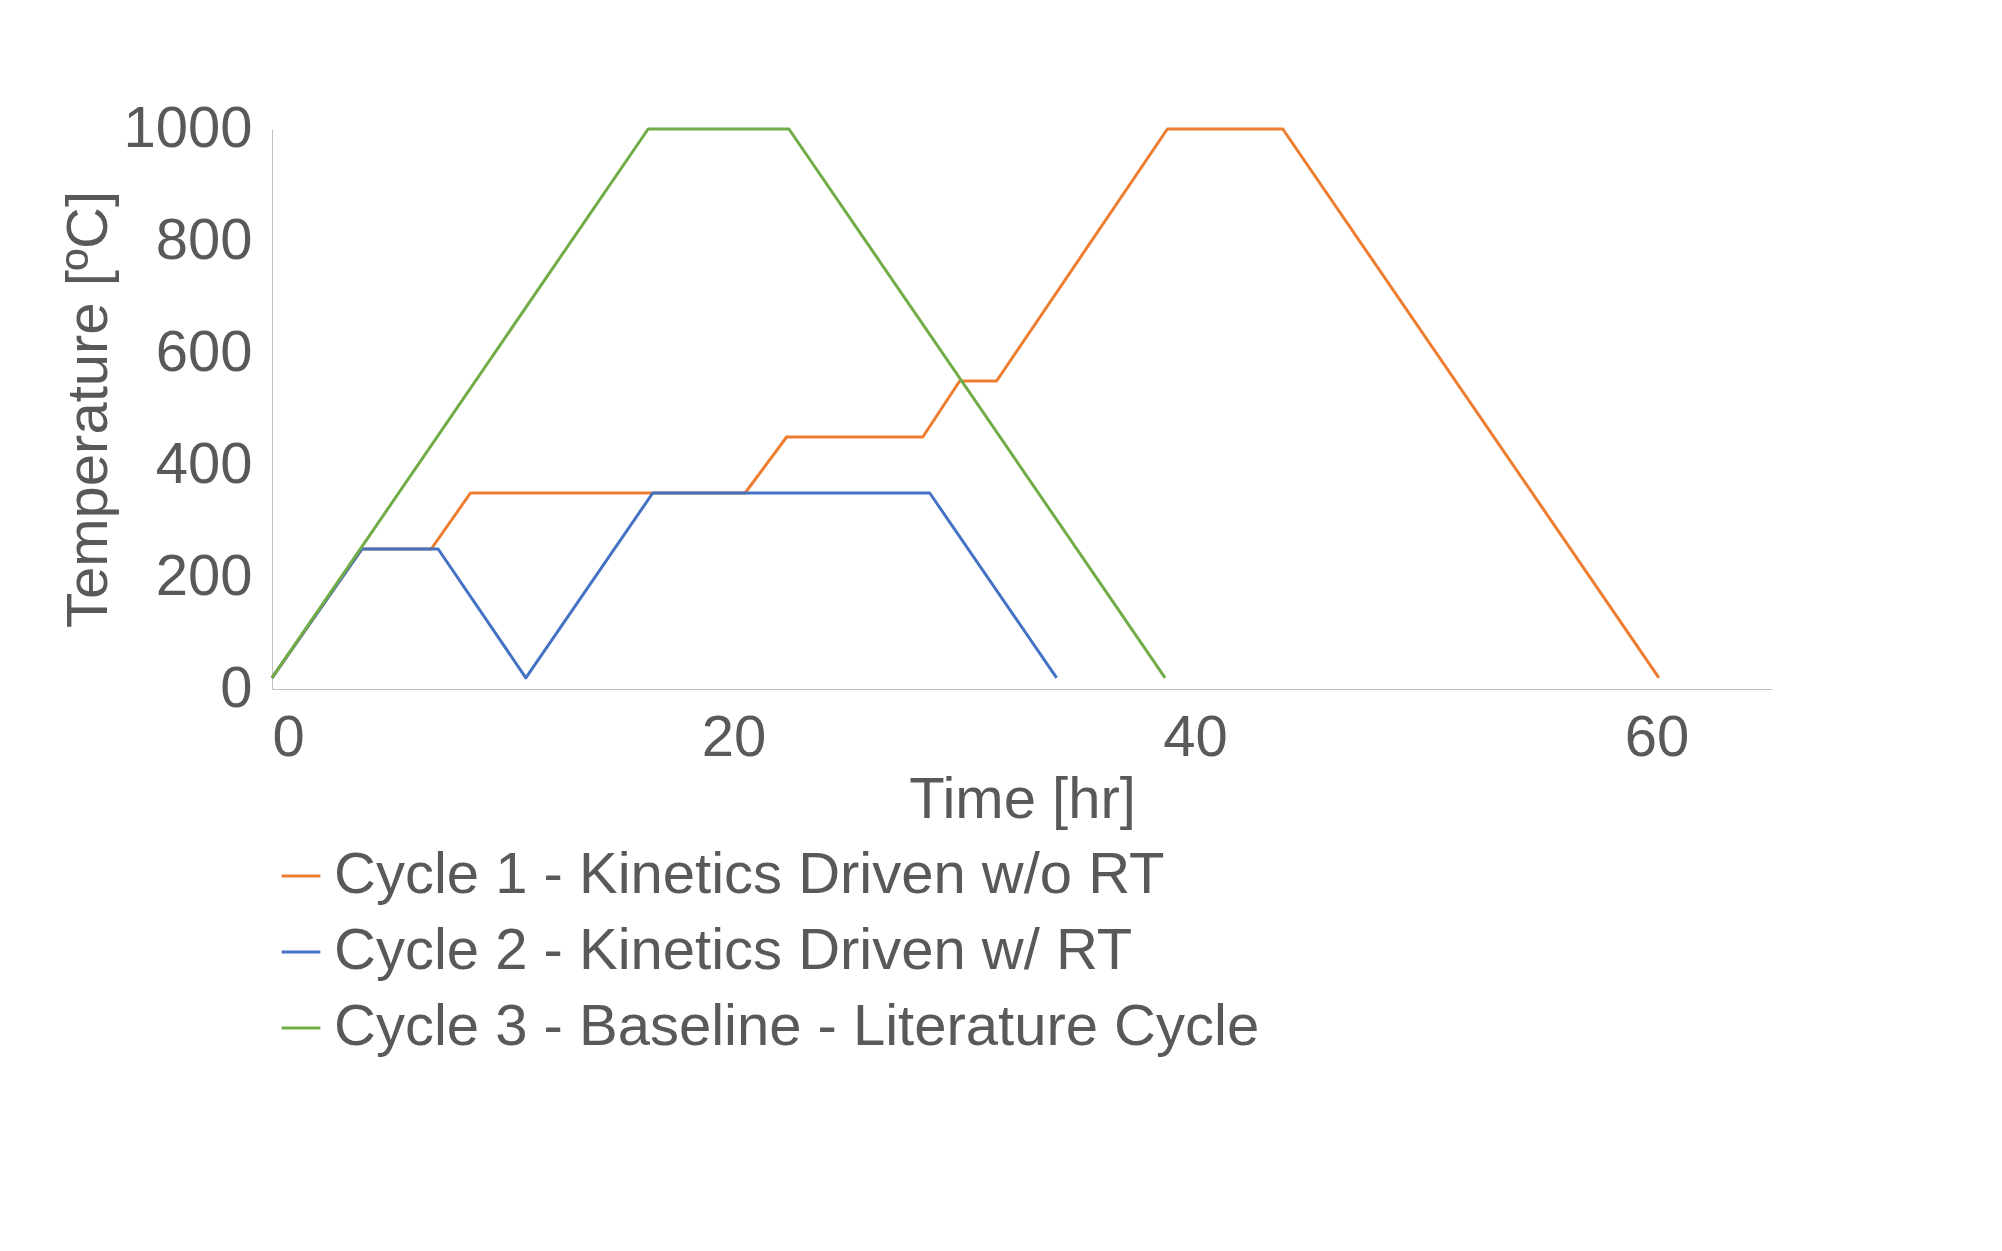 This screenshot has height=1251, width=2002. I want to click on legend-label: Cycle 3 - Baseline - Literature Cycle, so click(797, 1024).